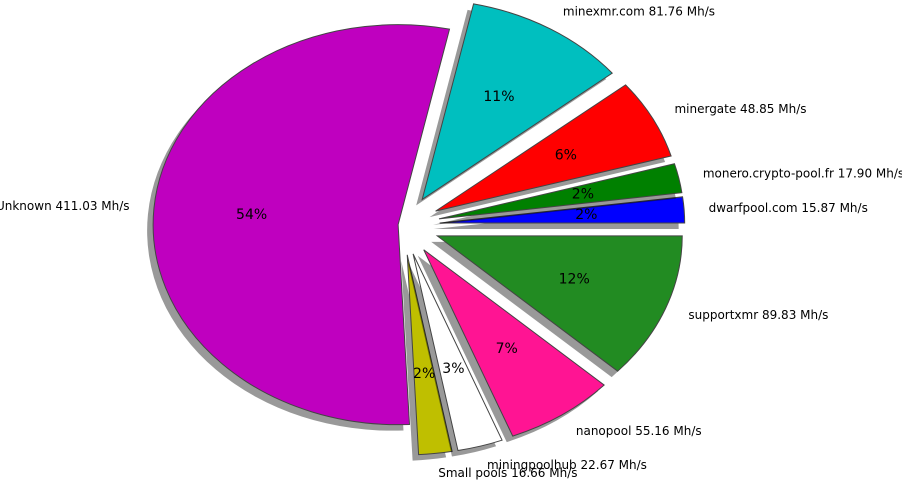  What do you see at coordinates (507, 349) in the screenshot?
I see `pct-label: 7%` at bounding box center [507, 349].